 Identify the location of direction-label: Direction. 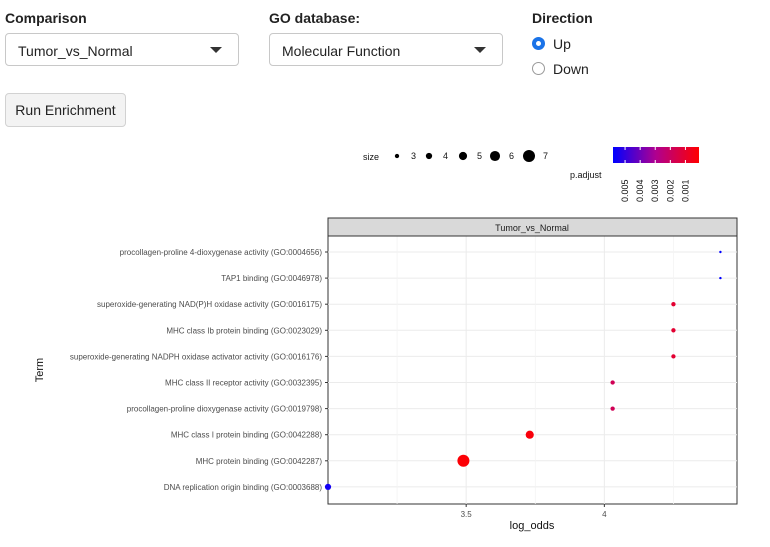
(562, 18).